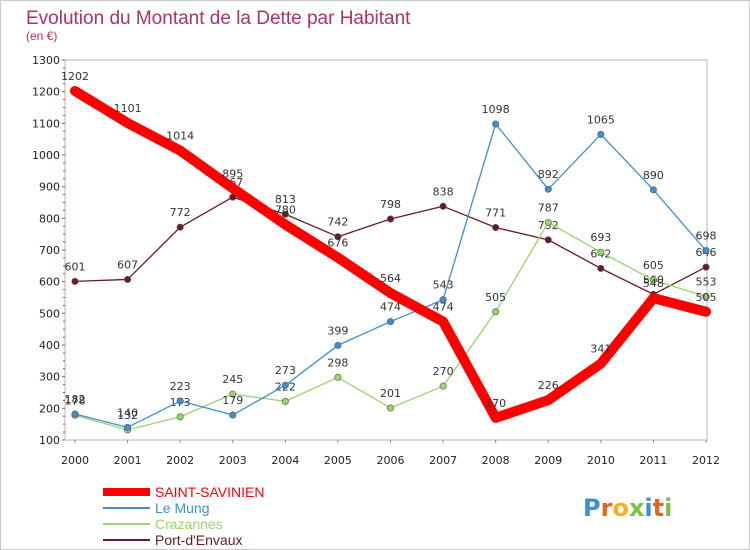 This screenshot has width=750, height=550. I want to click on data-label-saint-savinien: 895, so click(232, 173).